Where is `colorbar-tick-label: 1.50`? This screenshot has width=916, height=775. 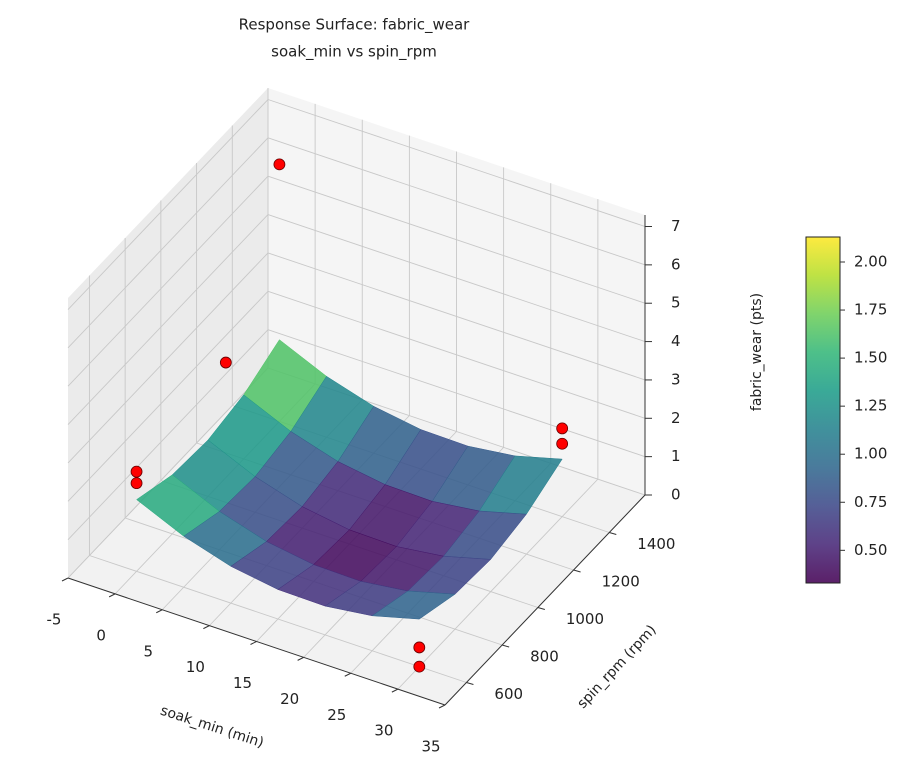 colorbar-tick-label: 1.50 is located at coordinates (870, 358).